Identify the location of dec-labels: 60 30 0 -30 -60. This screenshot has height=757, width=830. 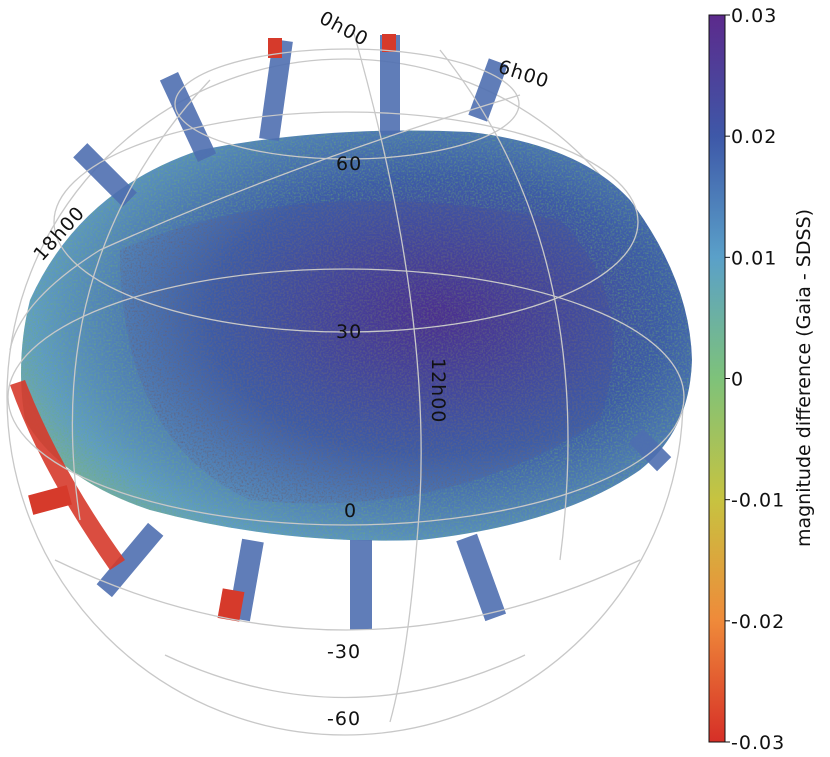
(344, 441).